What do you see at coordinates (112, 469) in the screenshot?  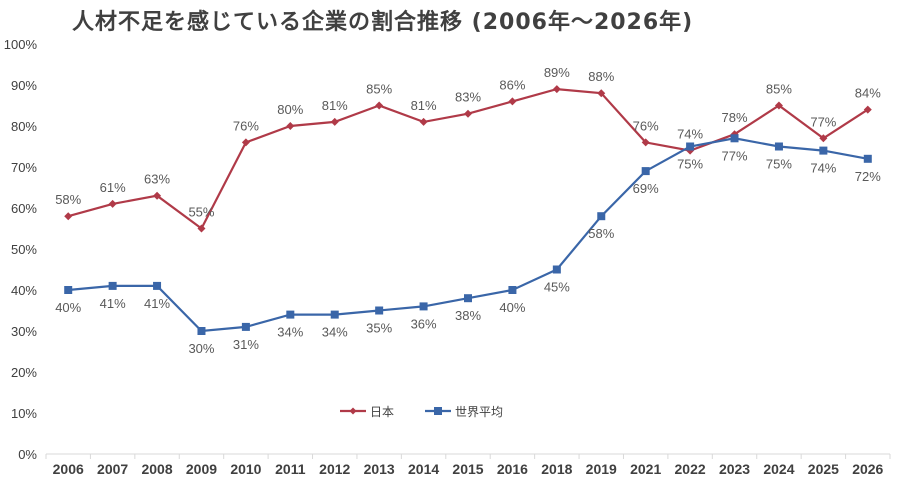 I see `x-tick-label: 2007` at bounding box center [112, 469].